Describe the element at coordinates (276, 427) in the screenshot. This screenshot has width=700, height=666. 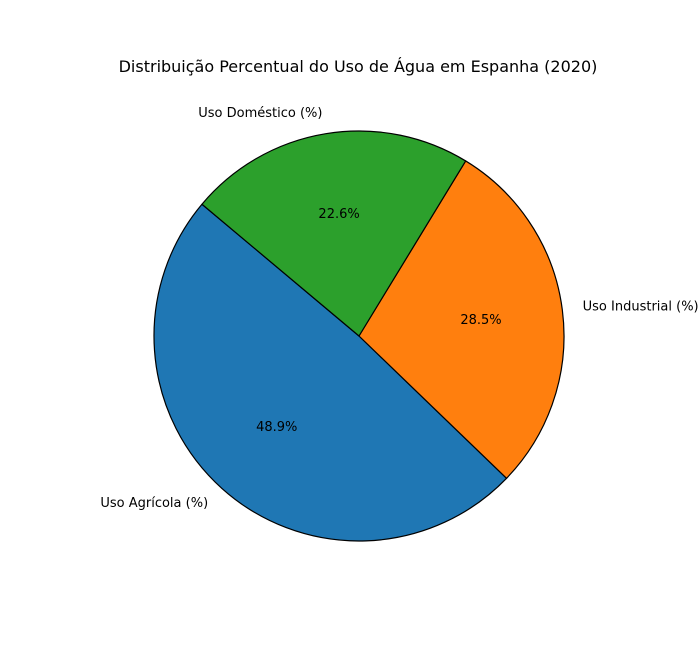
I see `slice-percent-label-1: 48.9%` at that location.